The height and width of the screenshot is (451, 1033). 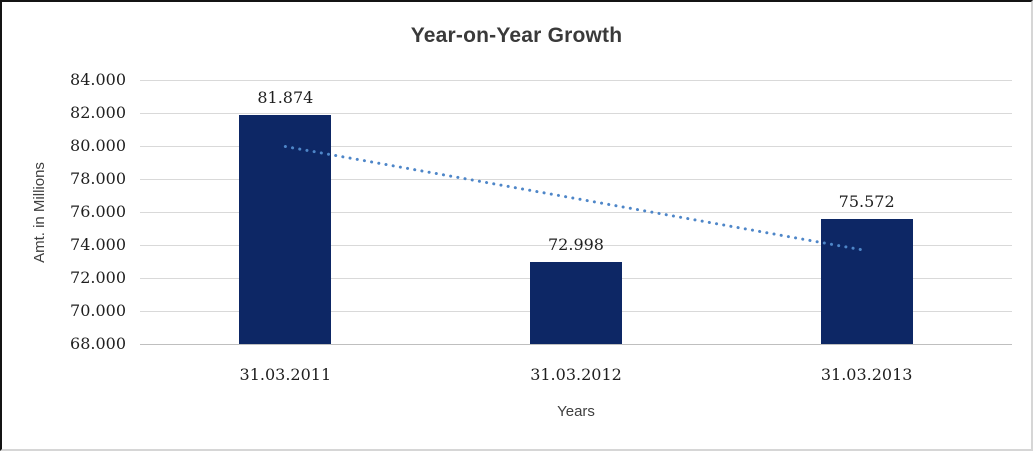 I want to click on bar-value-label: 72.998, so click(x=576, y=244).